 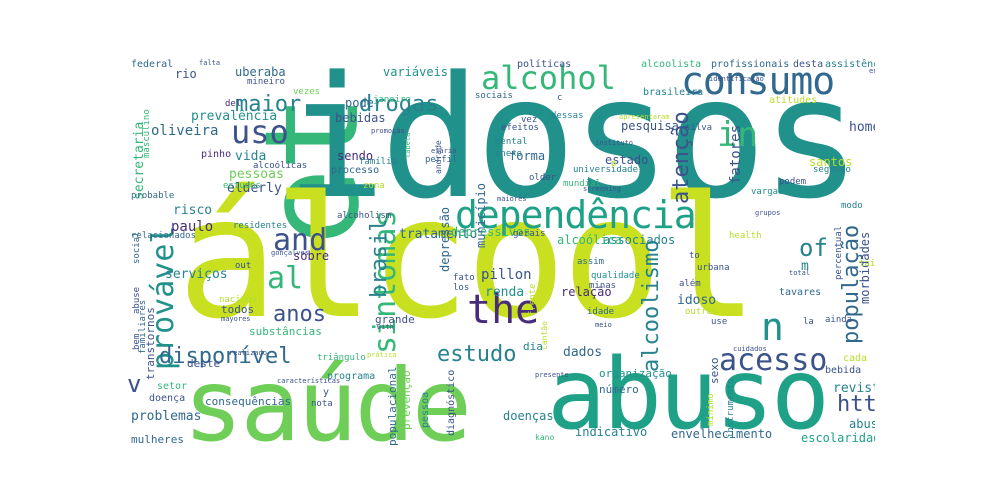 I want to click on word: substâncias, so click(x=285, y=331).